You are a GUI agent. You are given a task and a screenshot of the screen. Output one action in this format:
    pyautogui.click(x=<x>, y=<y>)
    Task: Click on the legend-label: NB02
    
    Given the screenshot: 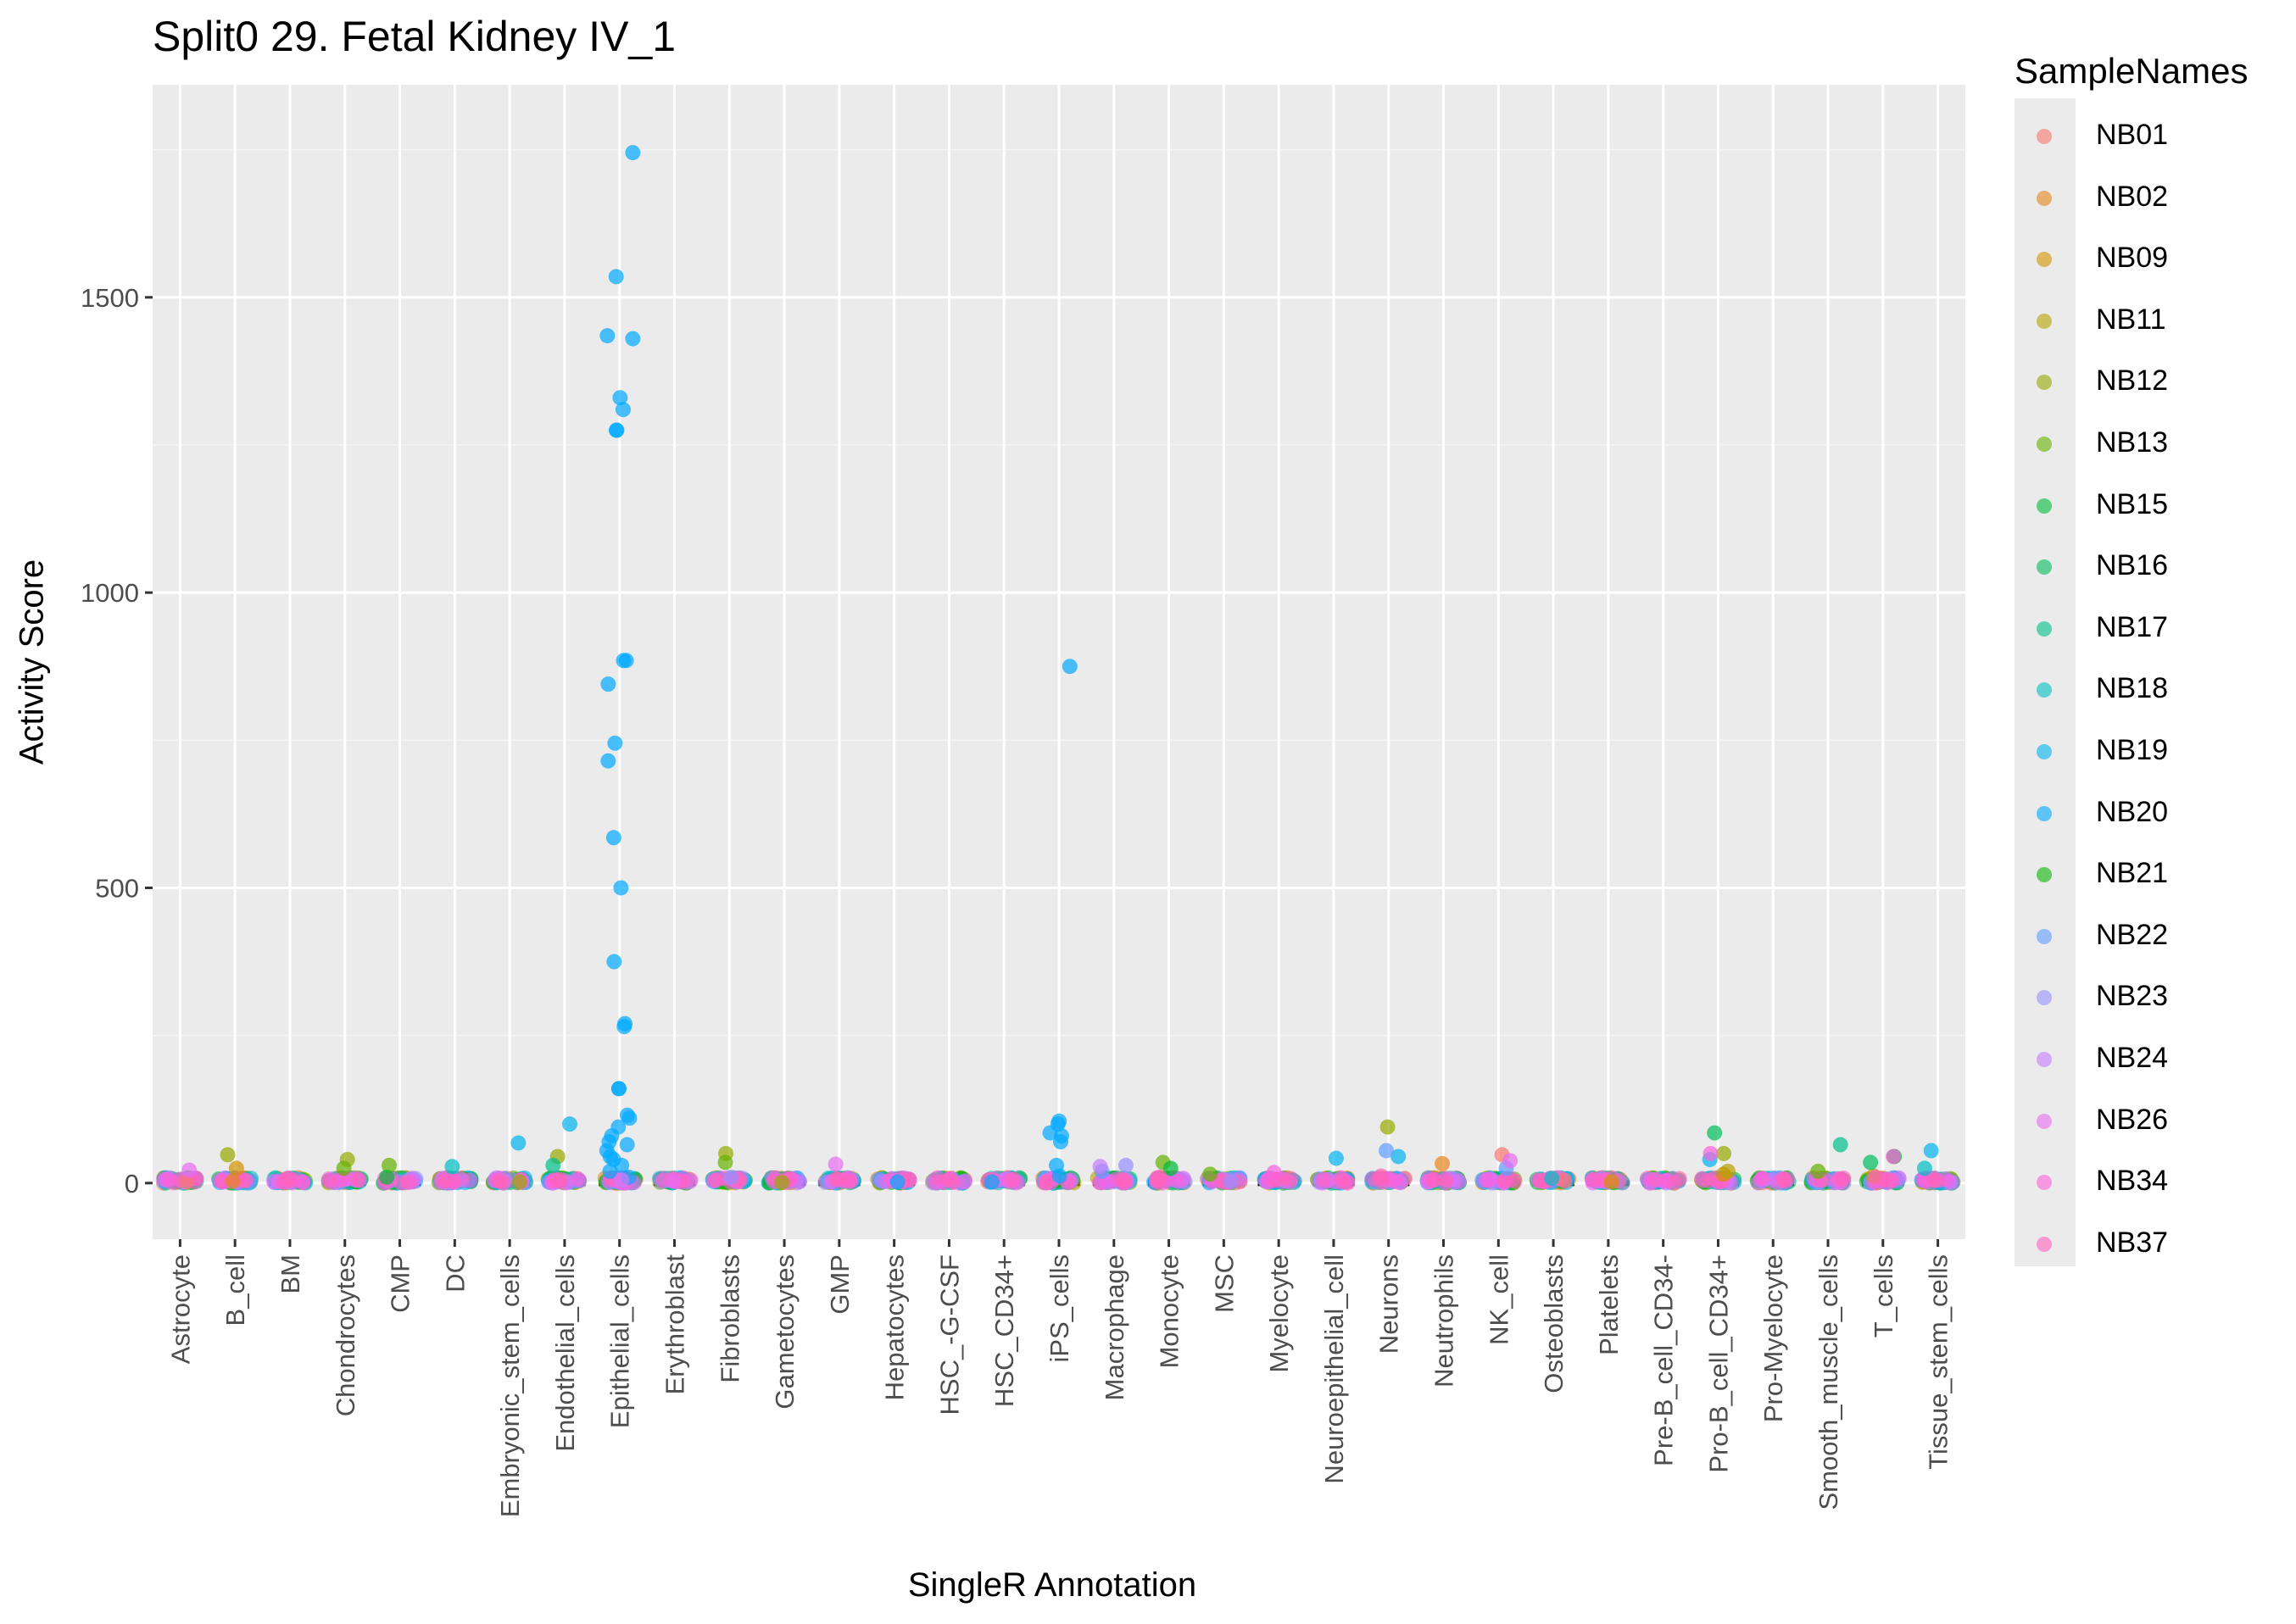 What is the action you would take?
    pyautogui.click(x=2132, y=196)
    